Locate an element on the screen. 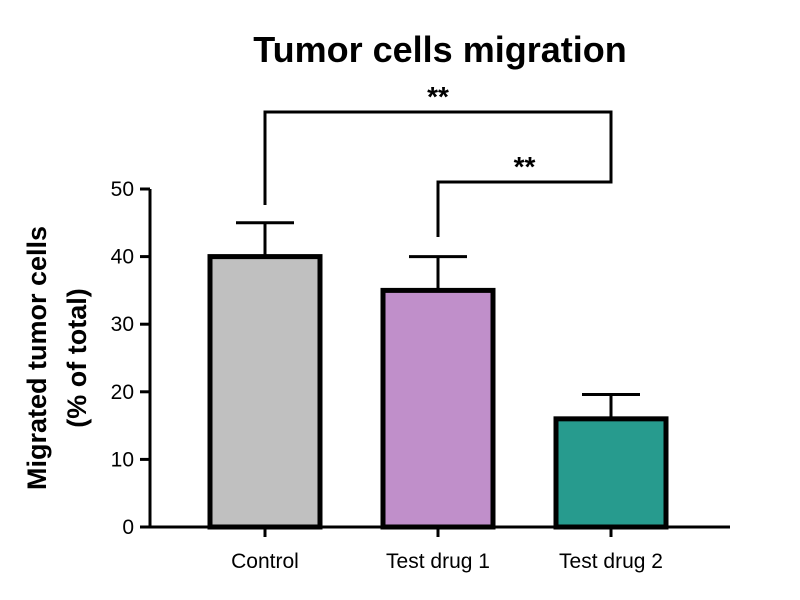 This screenshot has width=800, height=600. x-tick-label-0: Control is located at coordinates (265, 561).